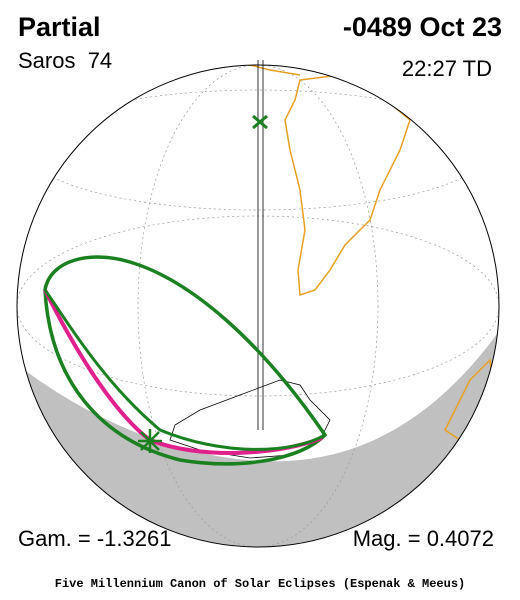  What do you see at coordinates (347, 185) in the screenshot?
I see `south-america` at bounding box center [347, 185].